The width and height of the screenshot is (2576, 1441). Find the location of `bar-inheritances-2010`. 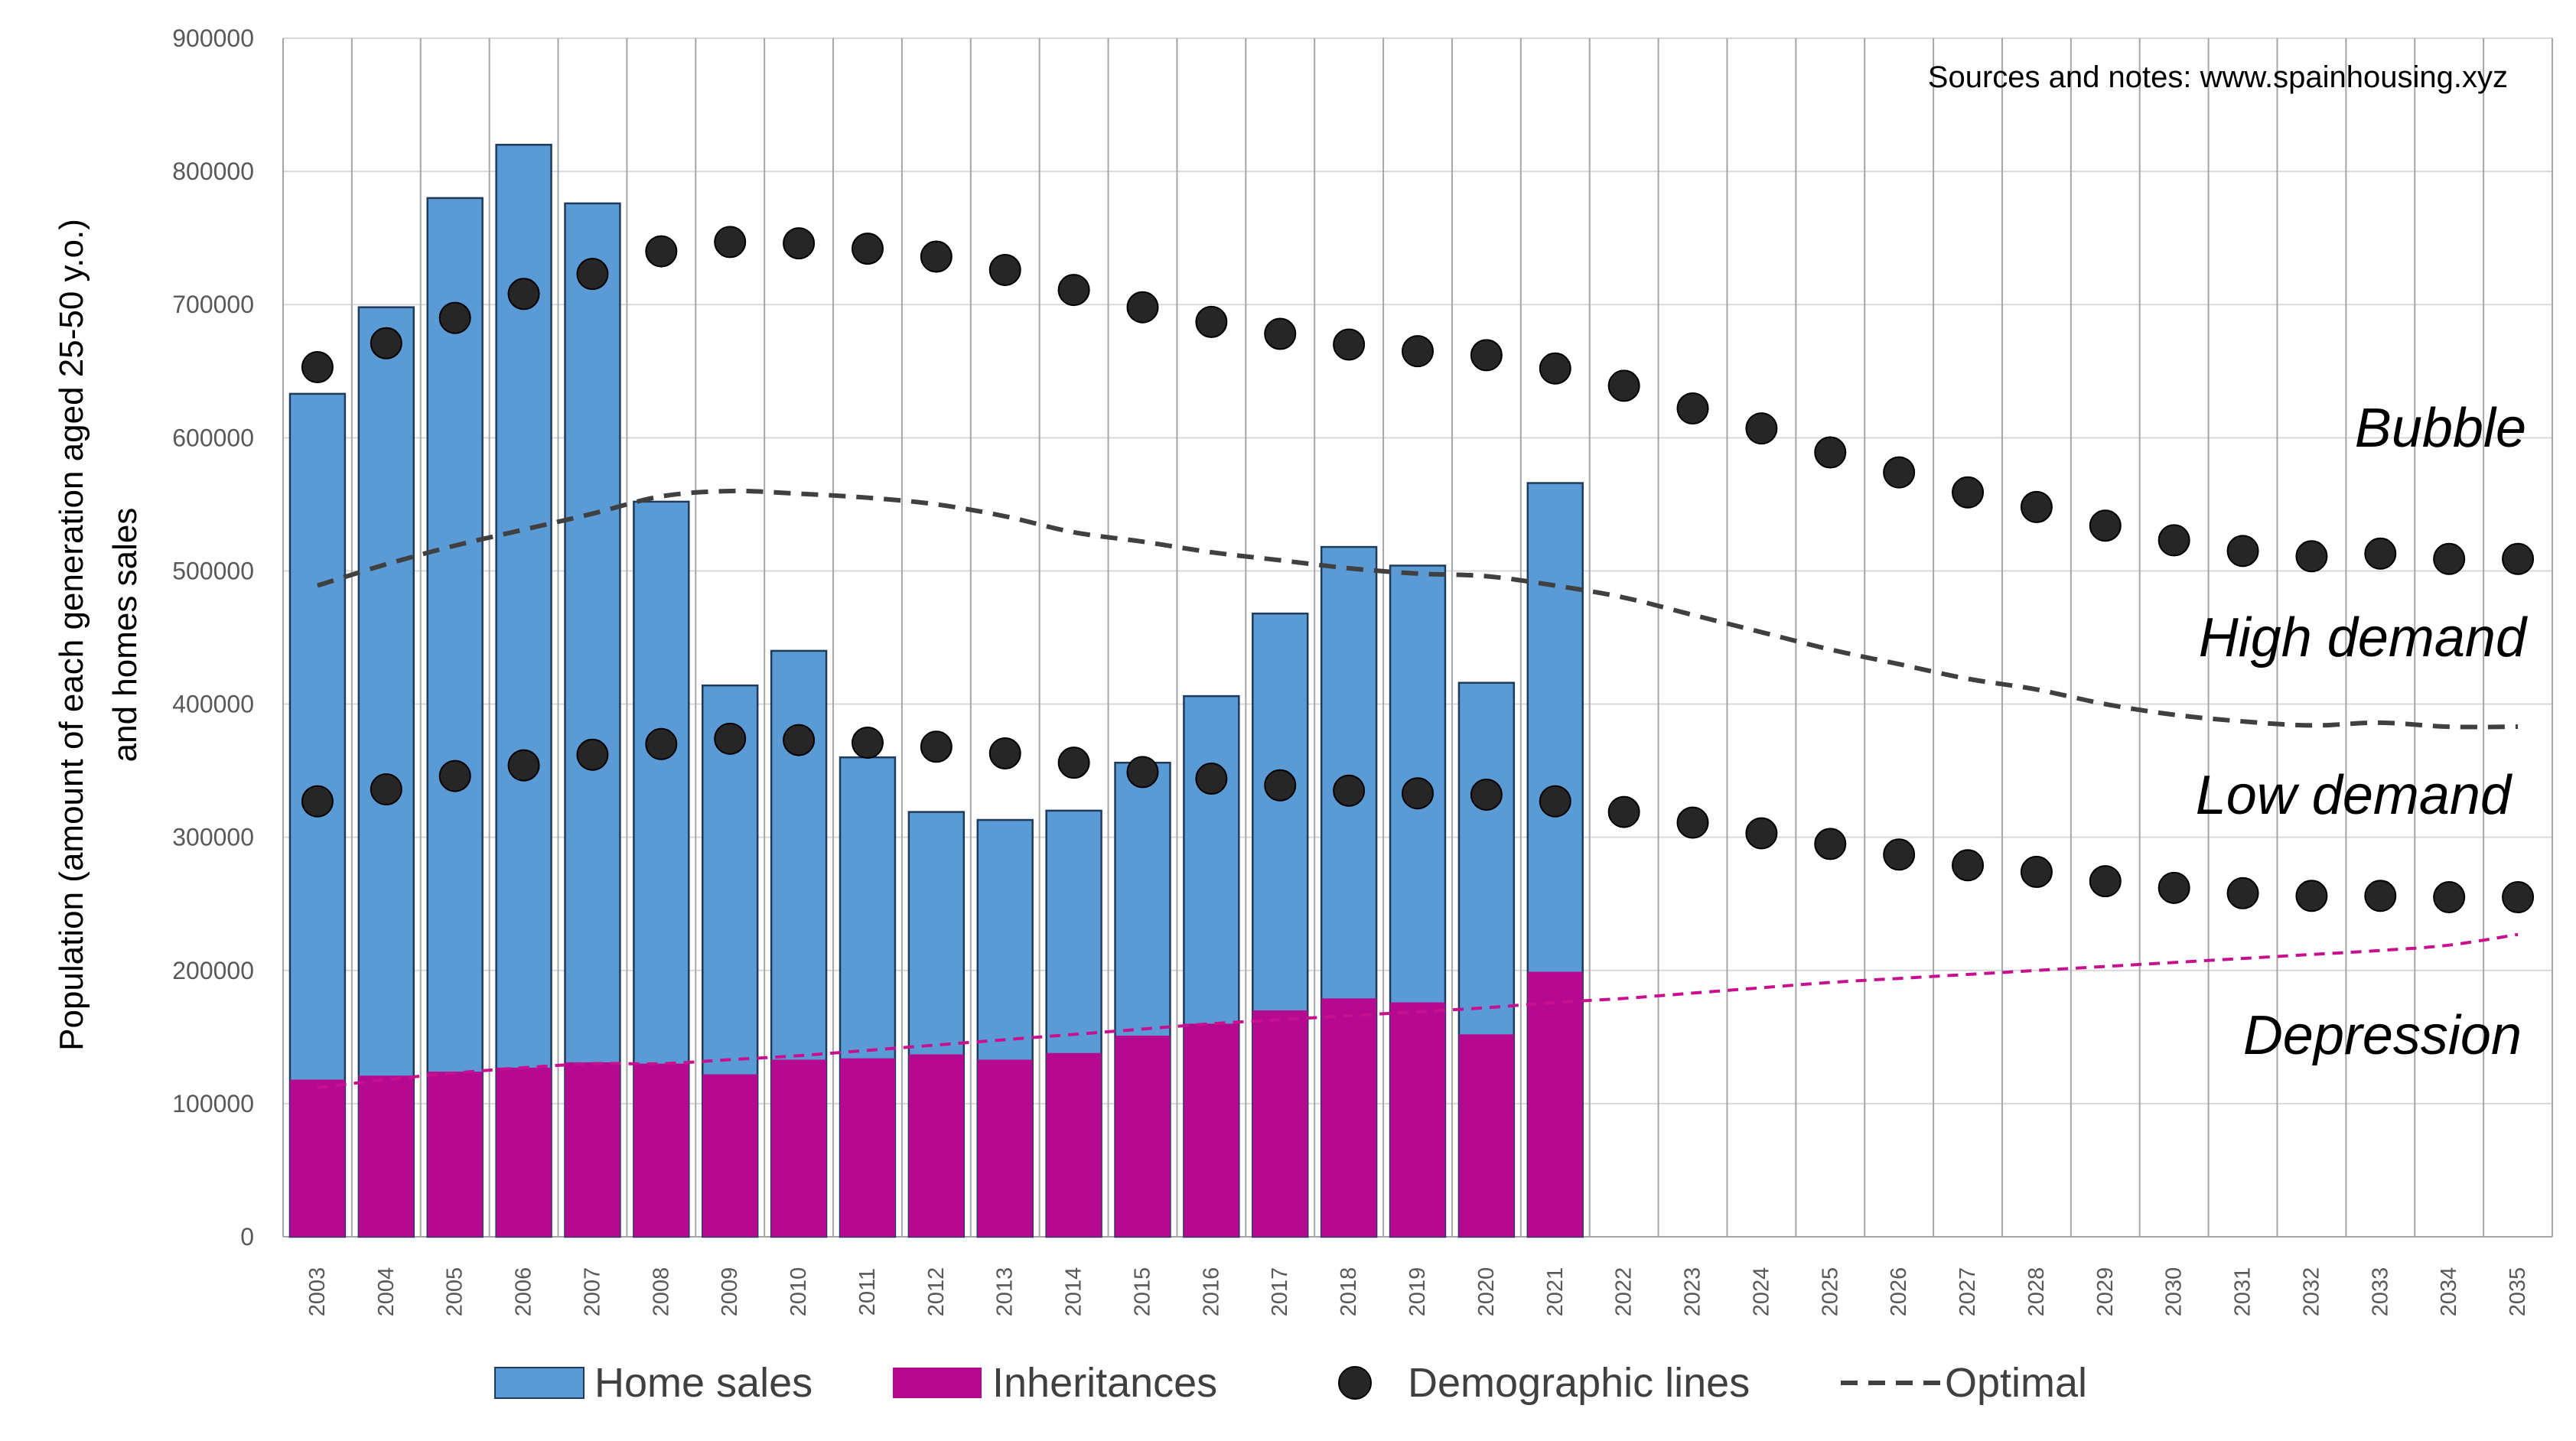

bar-inheritances-2010 is located at coordinates (799, 1148).